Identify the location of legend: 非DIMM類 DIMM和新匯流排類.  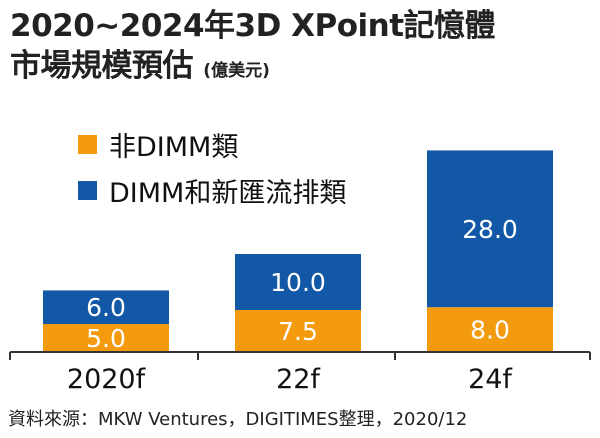
(212, 172).